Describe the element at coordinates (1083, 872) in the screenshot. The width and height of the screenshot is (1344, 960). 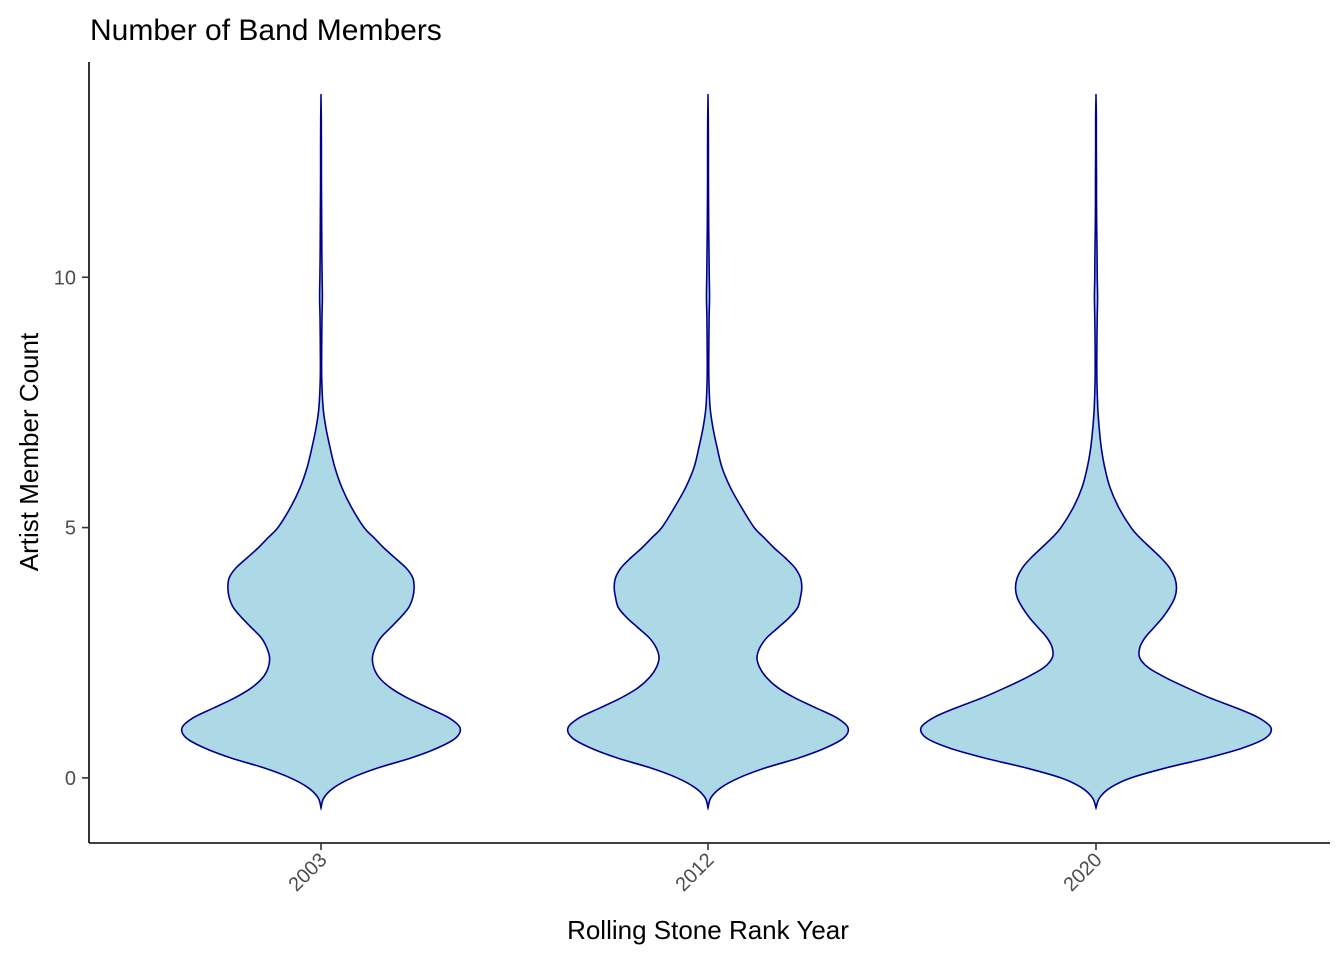
I see `x-tick-label: 2020` at that location.